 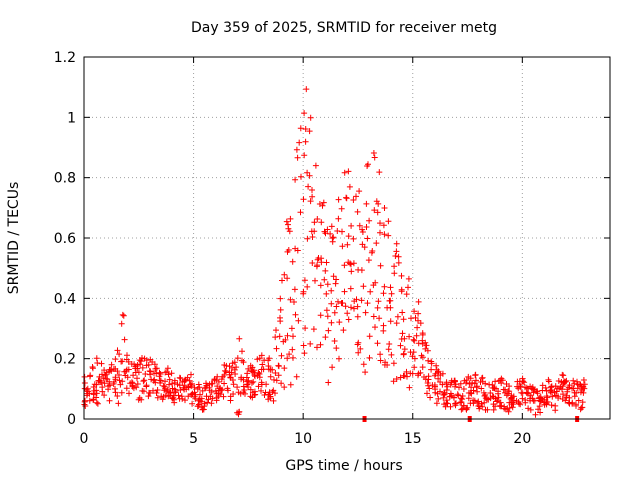 What do you see at coordinates (71, 118) in the screenshot?
I see `y-tick-label: 1` at bounding box center [71, 118].